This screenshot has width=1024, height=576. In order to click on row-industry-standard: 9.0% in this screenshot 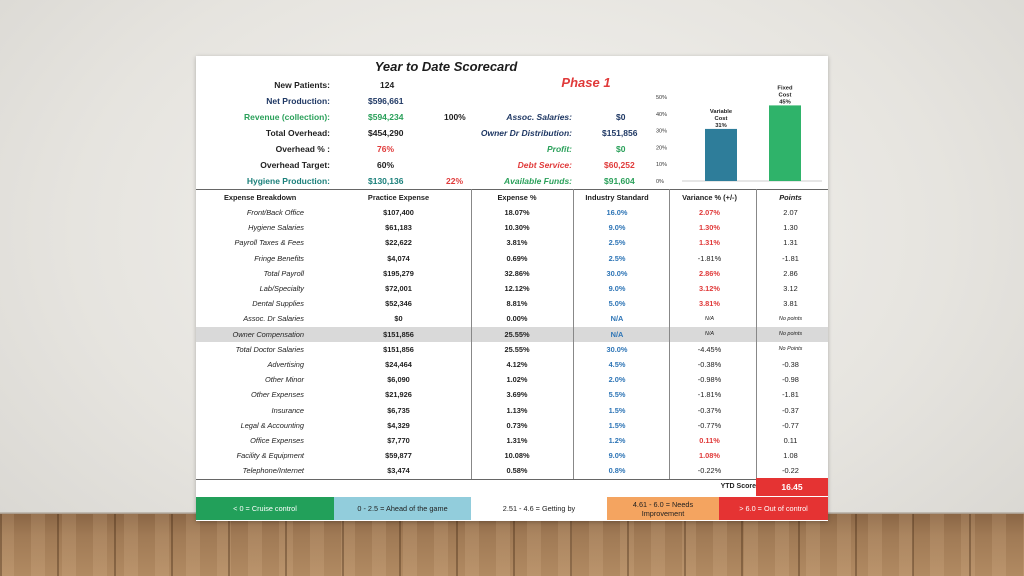, I will do `click(617, 289)`.